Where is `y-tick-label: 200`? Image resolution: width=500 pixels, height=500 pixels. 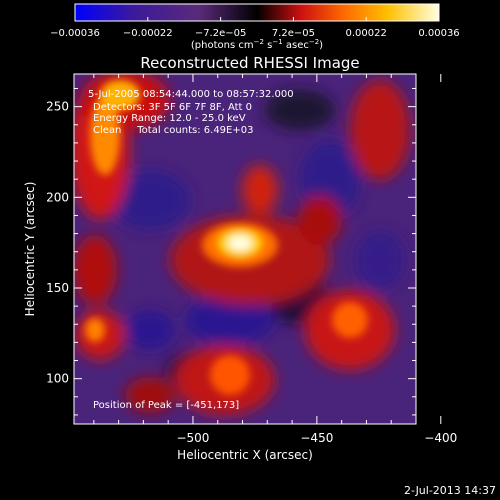
y-tick-label: 200 is located at coordinates (57, 197).